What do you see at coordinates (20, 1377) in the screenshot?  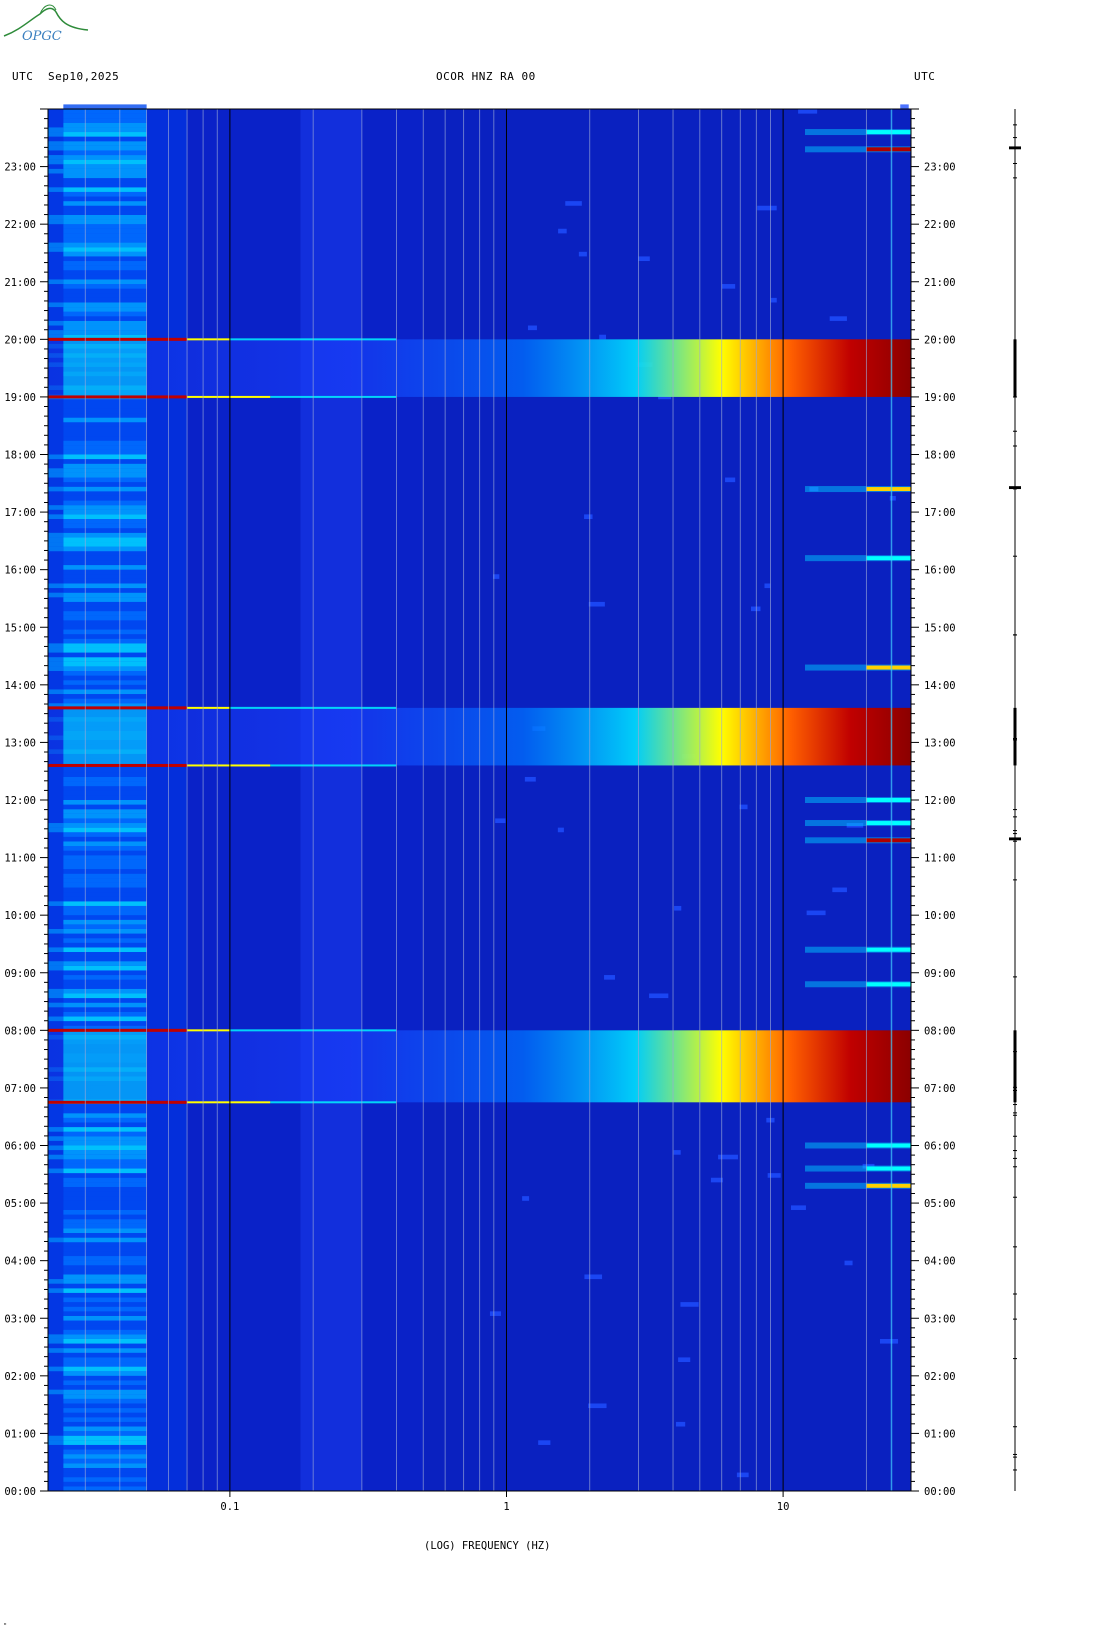 I see `time-label-left: 02:00` at bounding box center [20, 1377].